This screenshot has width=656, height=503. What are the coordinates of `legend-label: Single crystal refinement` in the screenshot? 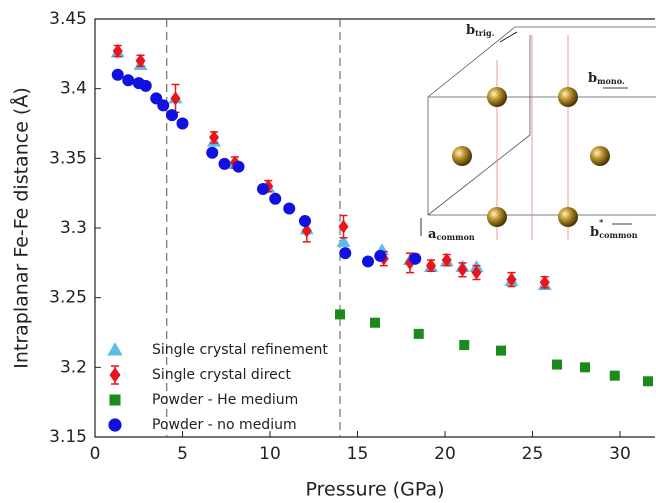 It's located at (240, 350).